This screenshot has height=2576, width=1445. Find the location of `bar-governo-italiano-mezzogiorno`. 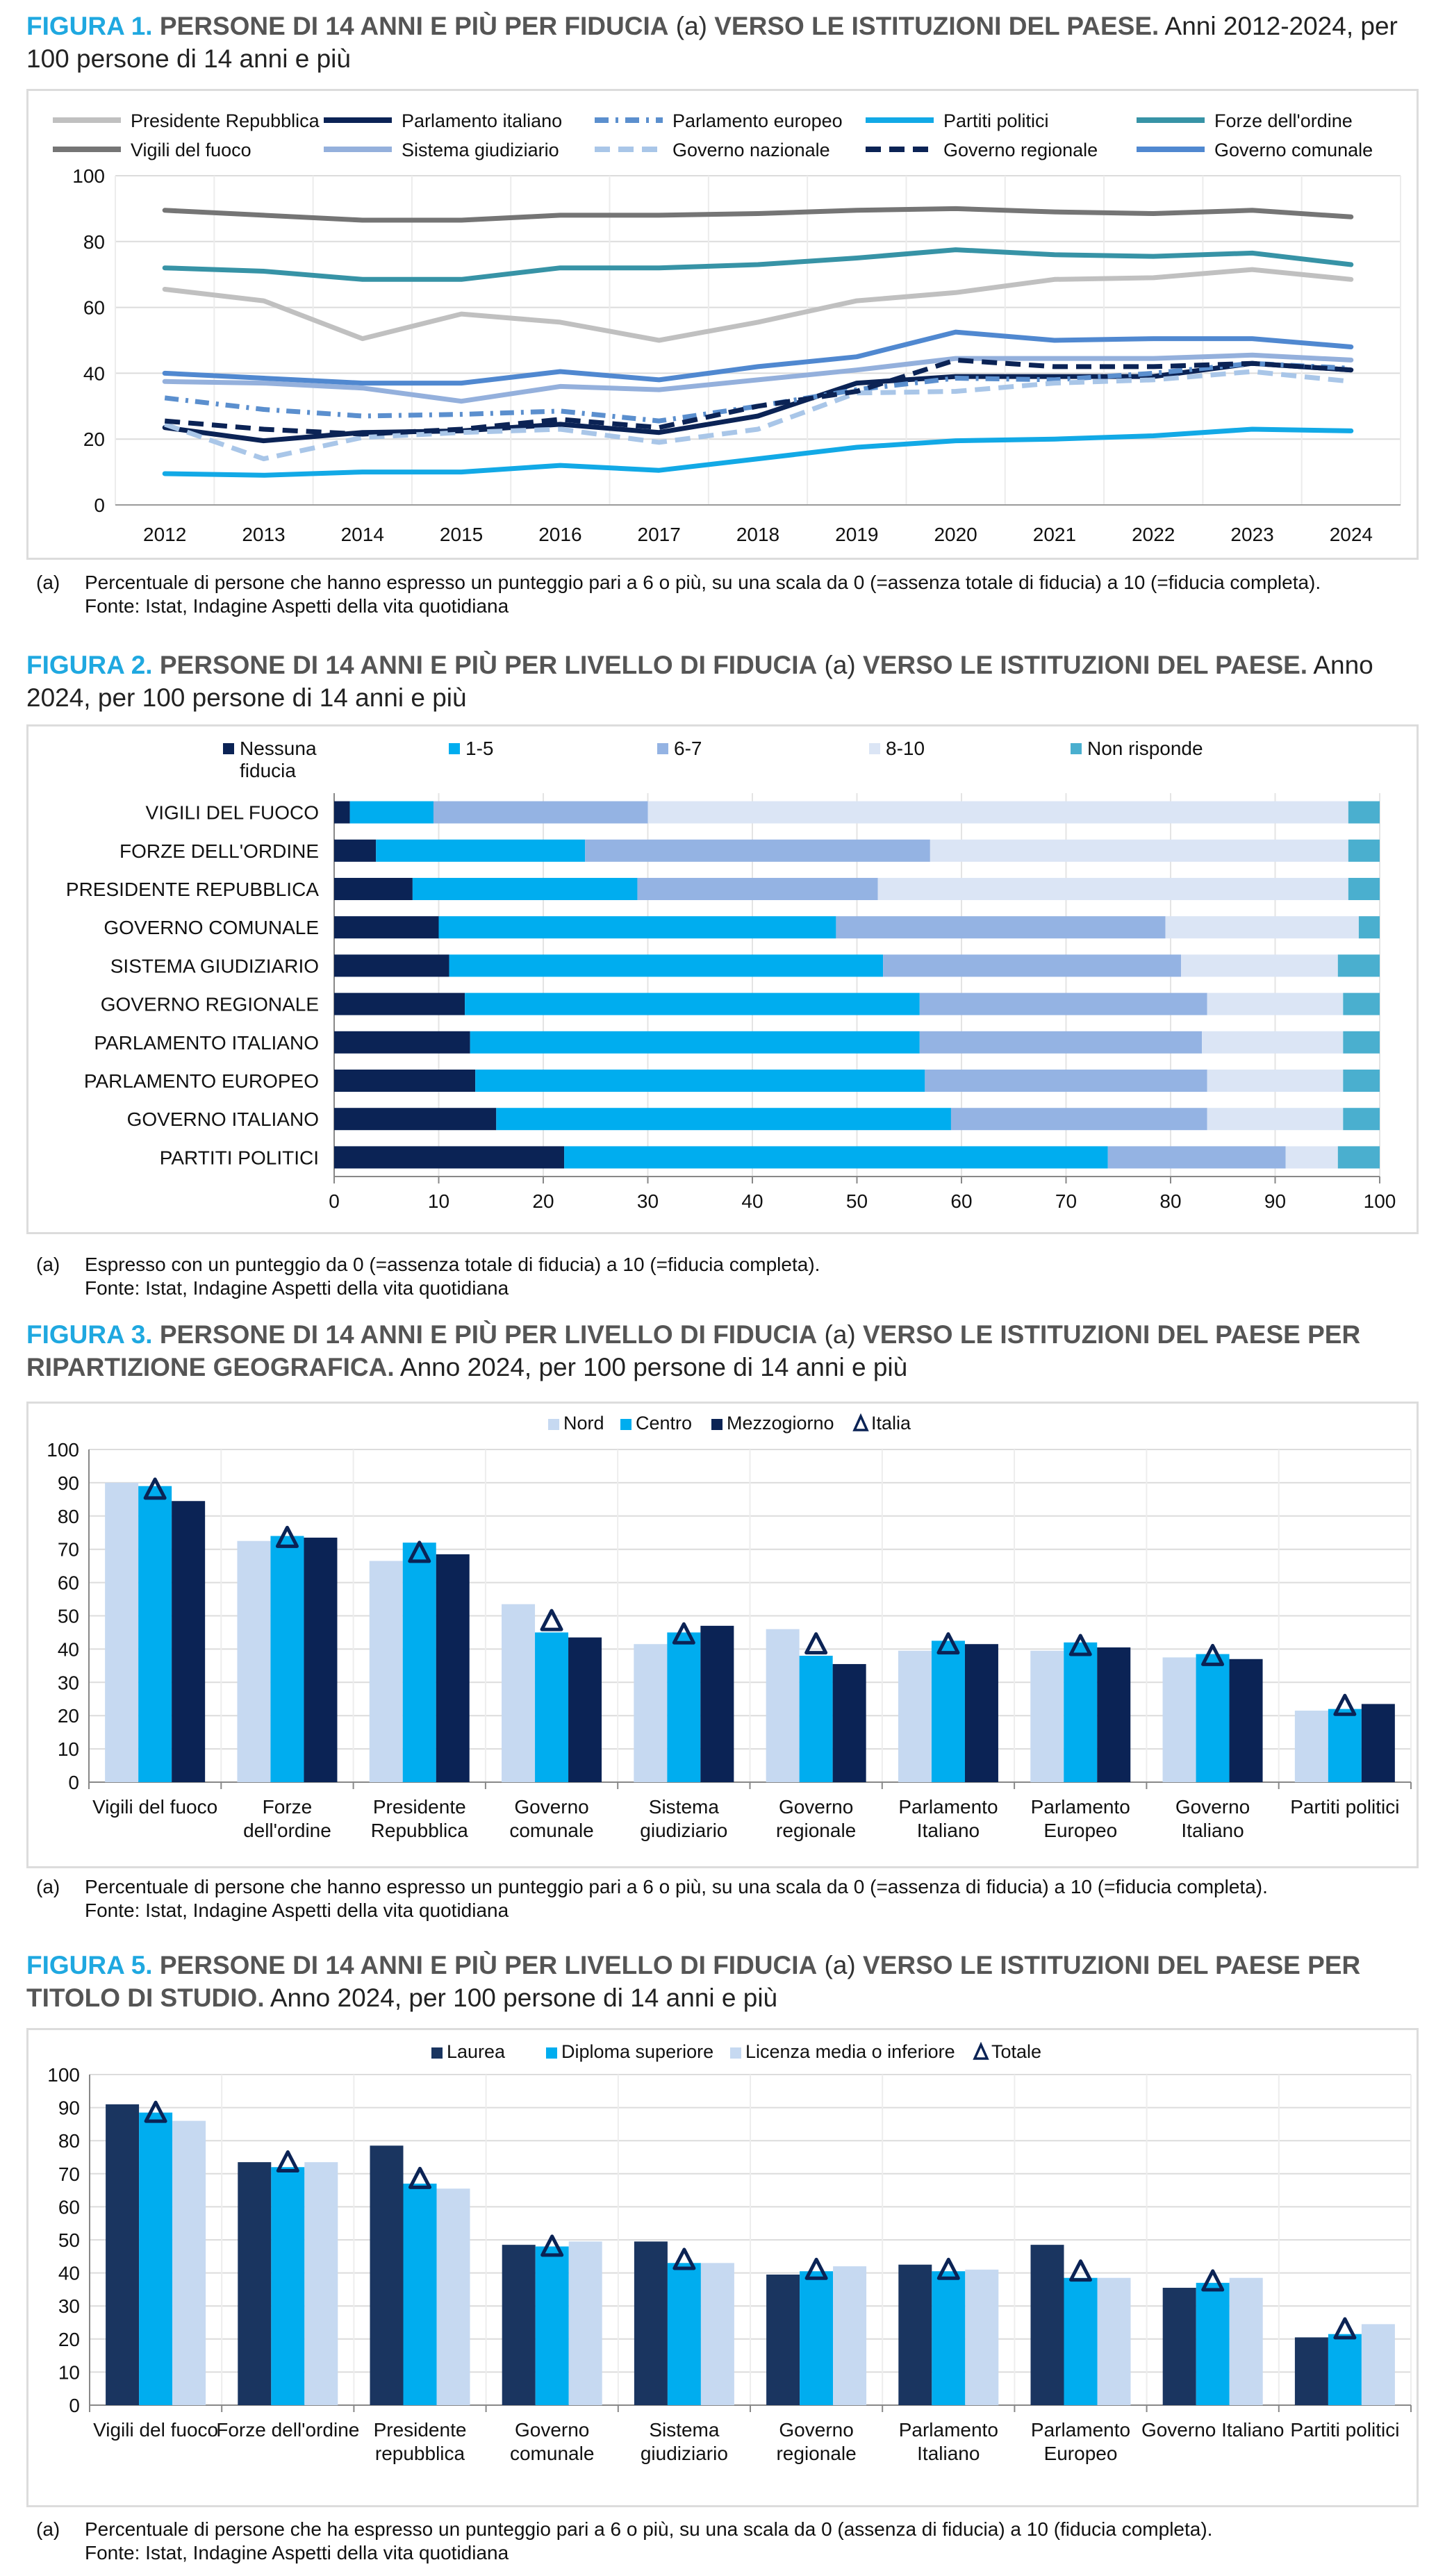

bar-governo-italiano-mezzogiorno is located at coordinates (1246, 1720).